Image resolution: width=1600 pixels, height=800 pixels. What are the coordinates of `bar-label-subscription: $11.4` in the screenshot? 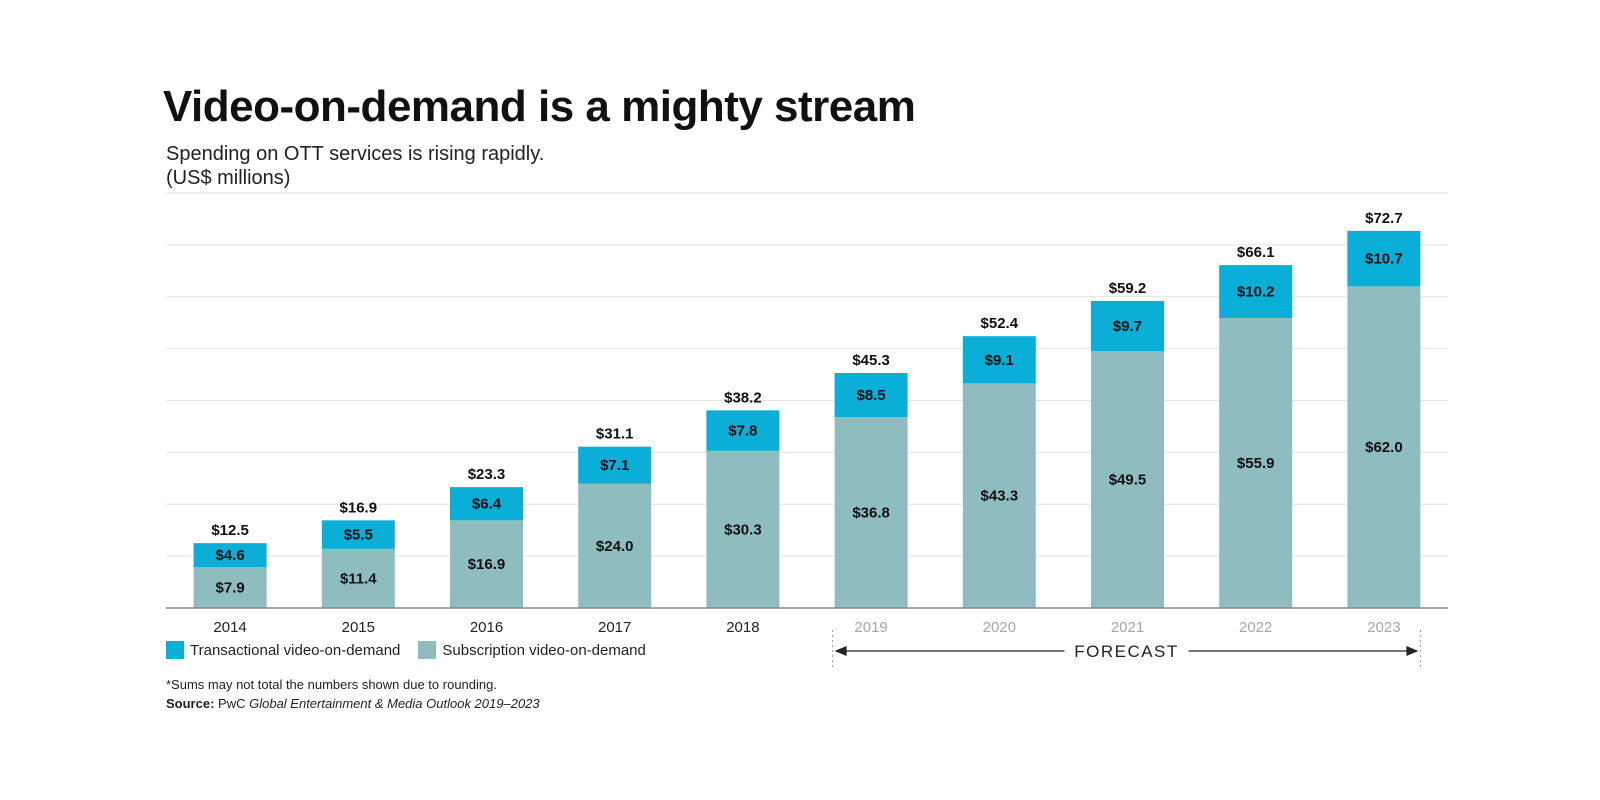 It's located at (358, 578).